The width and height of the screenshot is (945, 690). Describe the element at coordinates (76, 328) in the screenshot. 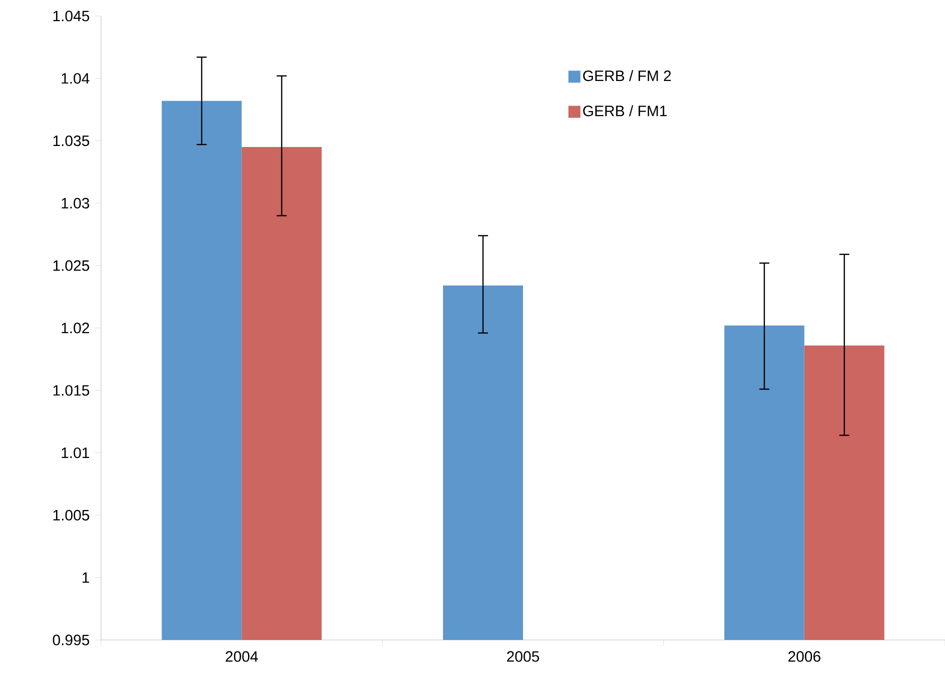

I see `y-tick-label: 1.02` at that location.